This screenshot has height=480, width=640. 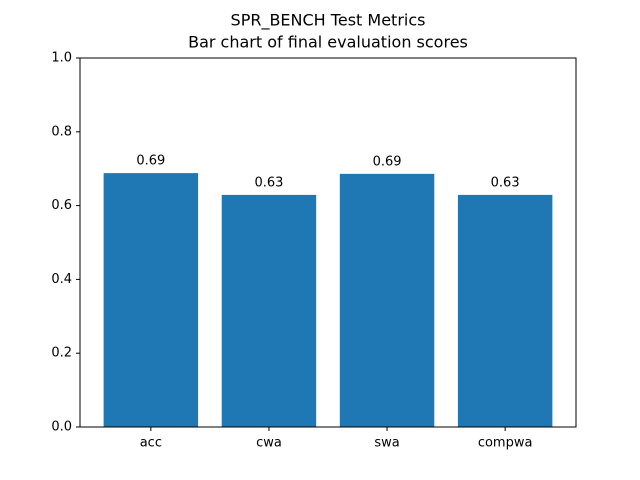 What do you see at coordinates (61, 279) in the screenshot?
I see `y-tick-label: 0.4` at bounding box center [61, 279].